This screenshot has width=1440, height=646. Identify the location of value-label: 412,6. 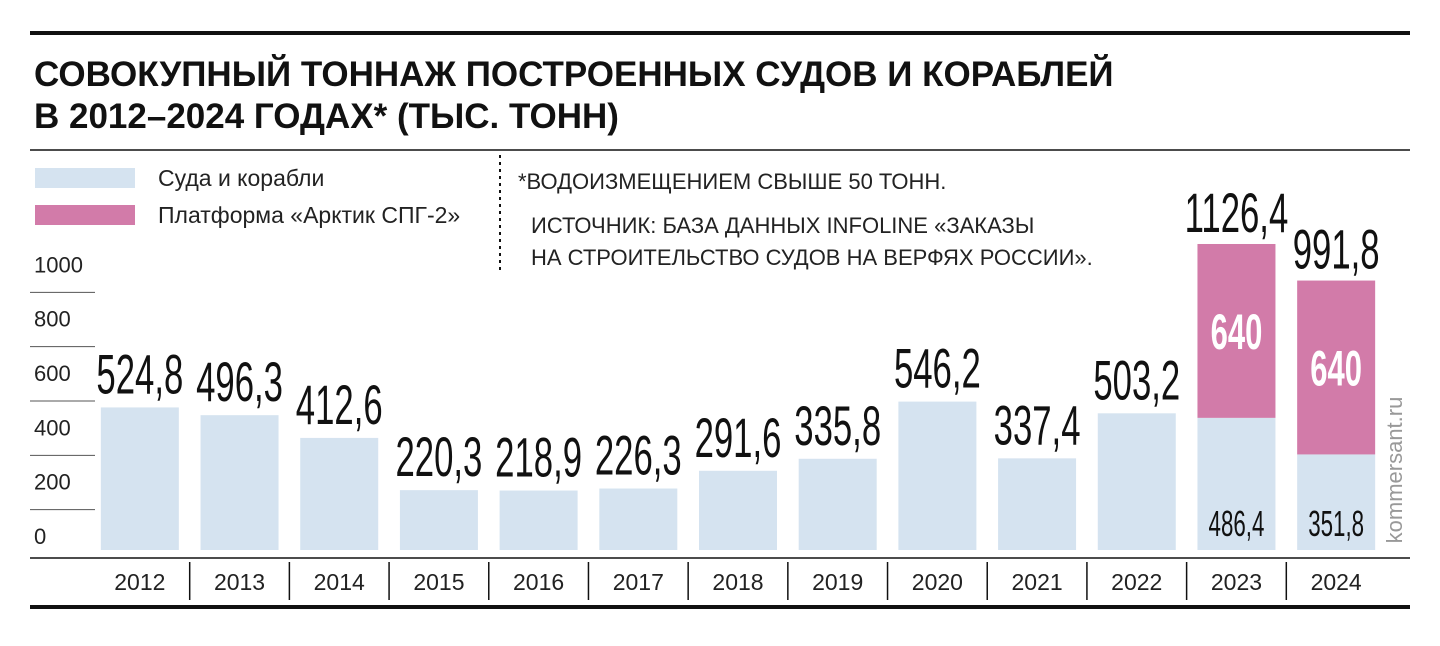
(339, 404).